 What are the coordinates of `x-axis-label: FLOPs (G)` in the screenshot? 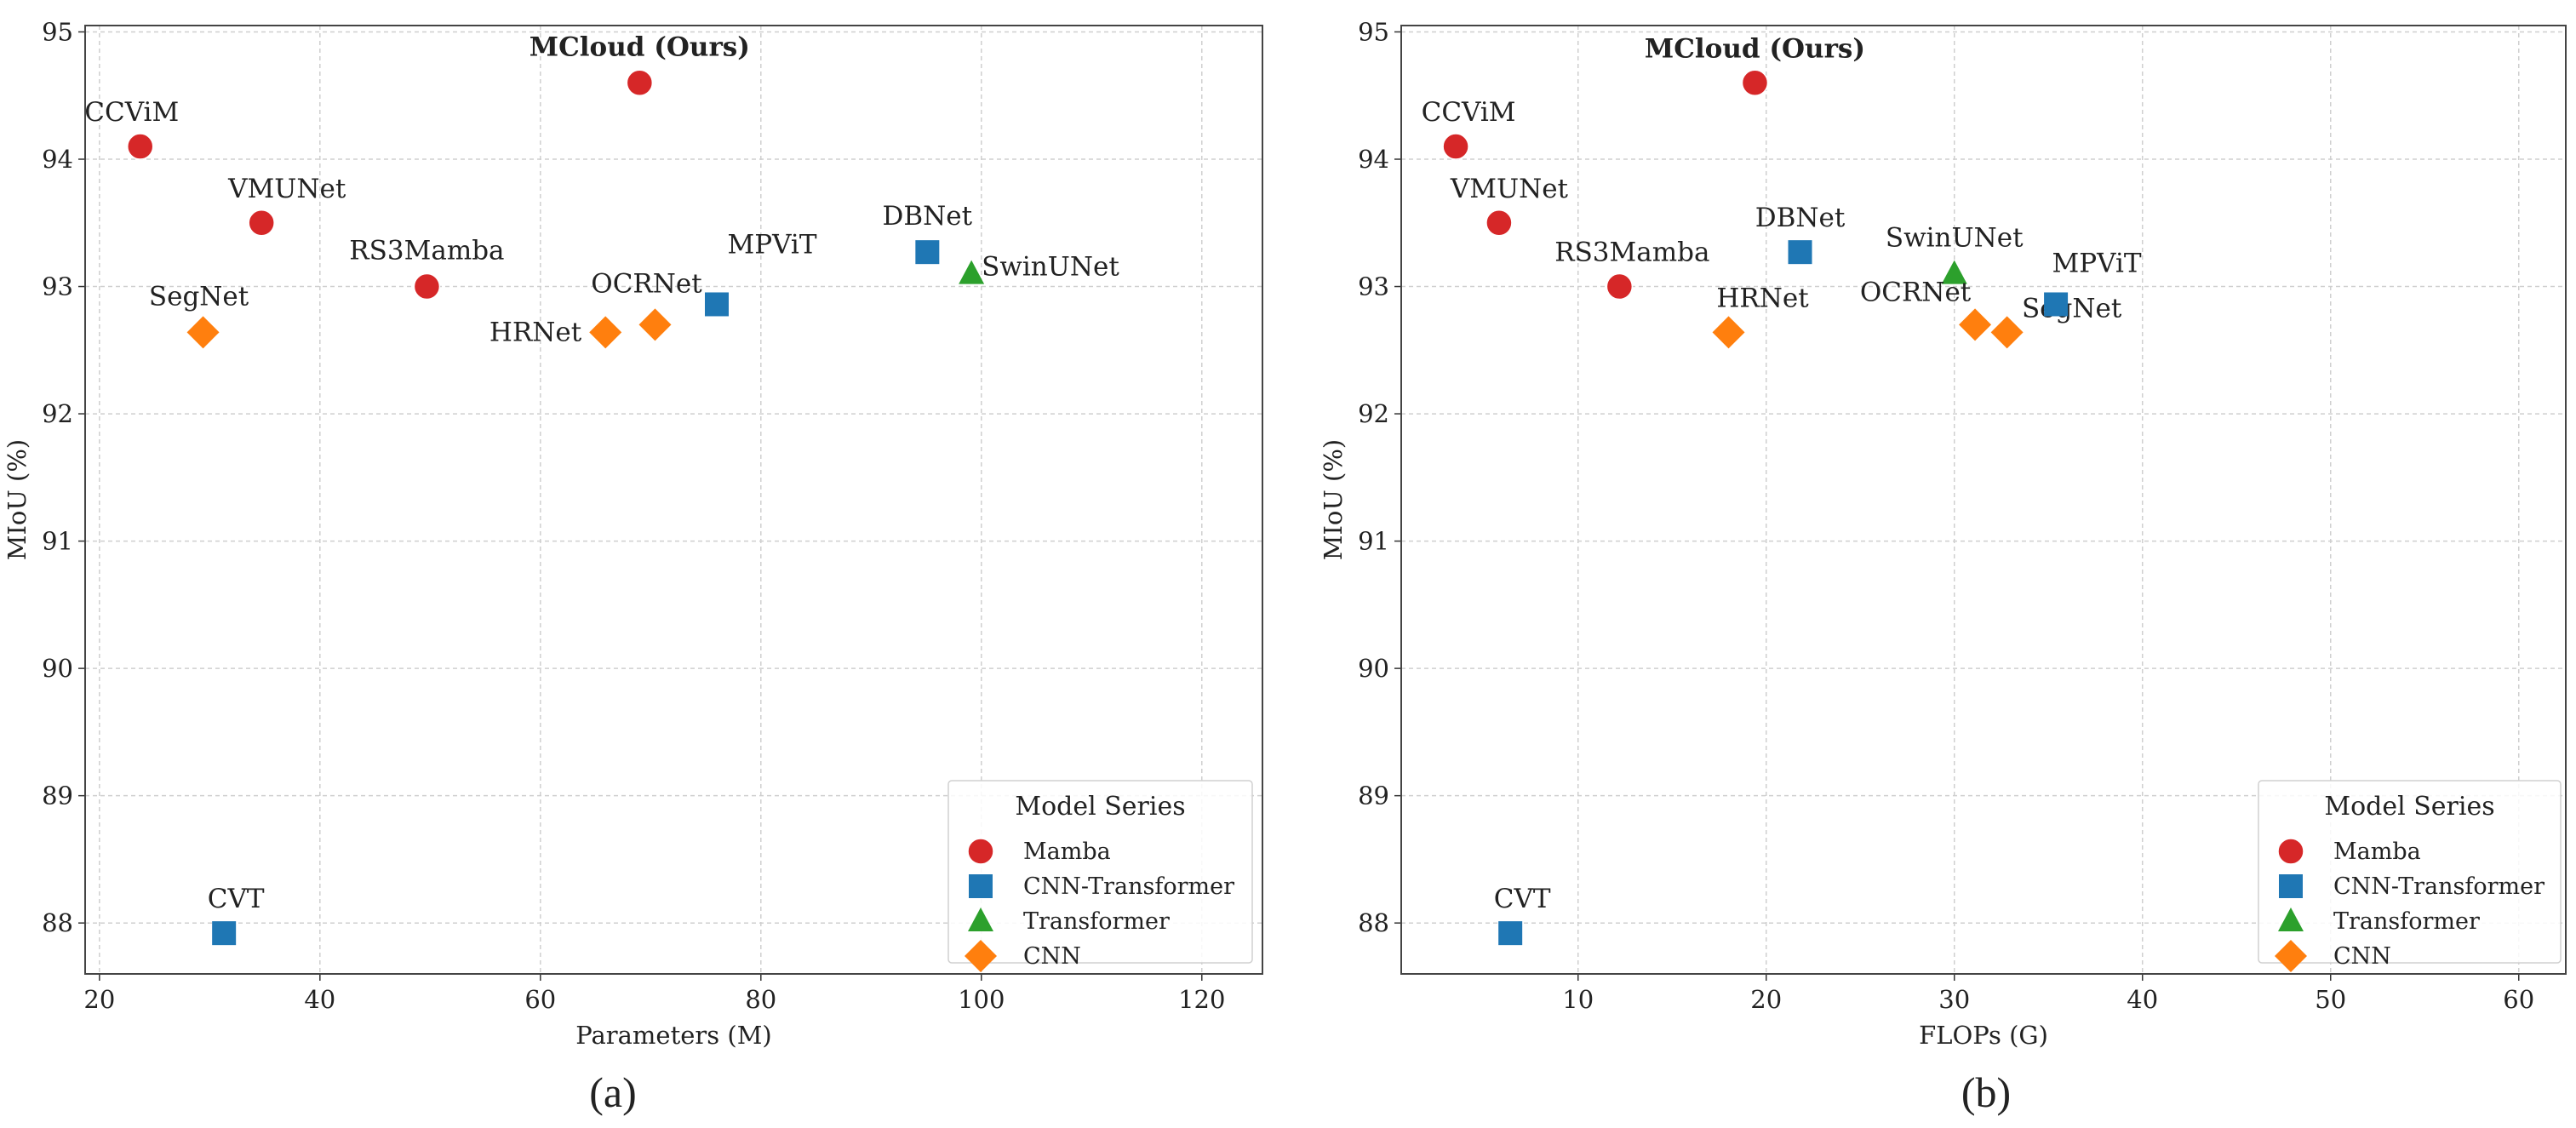 It's located at (1984, 1035).